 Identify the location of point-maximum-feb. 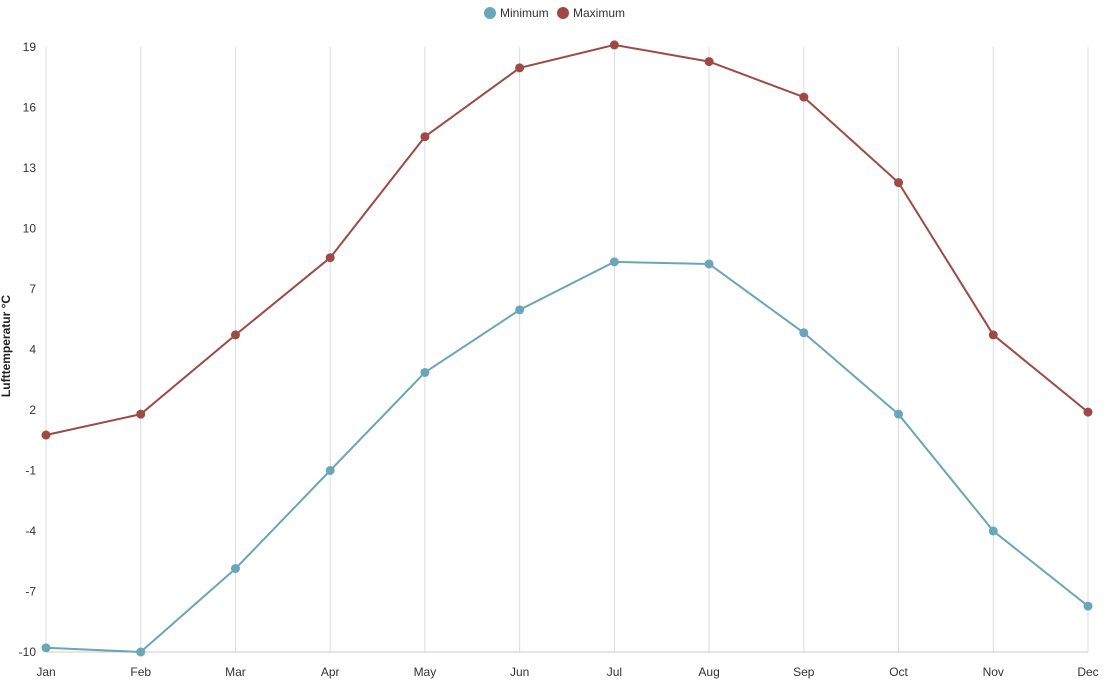
(141, 414).